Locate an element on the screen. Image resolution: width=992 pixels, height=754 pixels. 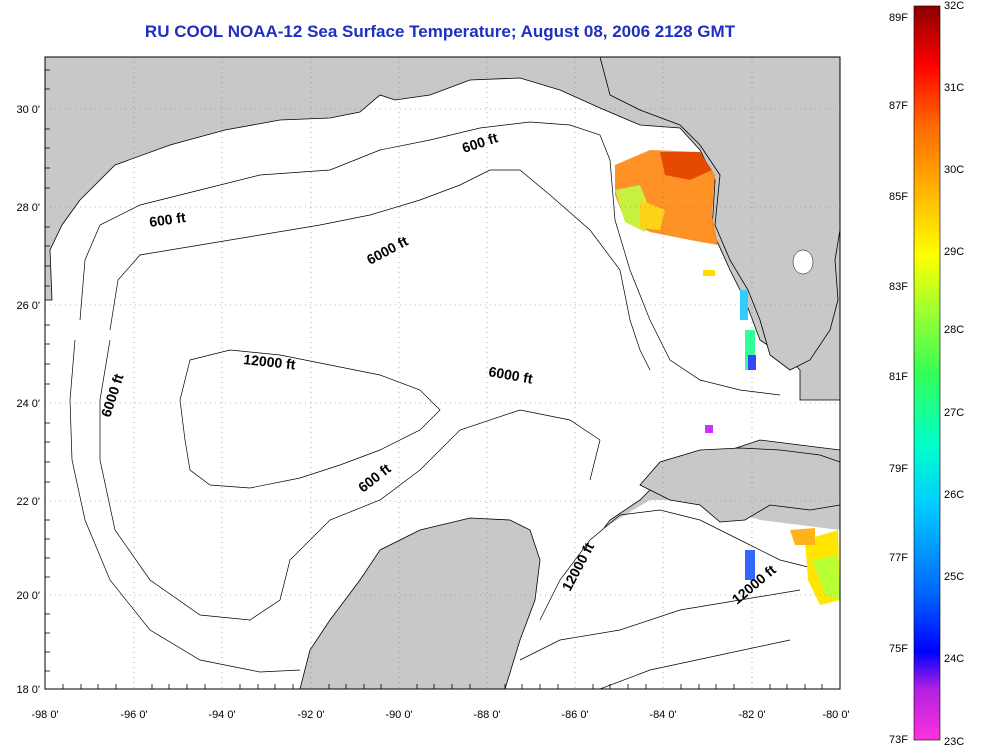
x-tick-7: -84 0' is located at coordinates (662, 715).